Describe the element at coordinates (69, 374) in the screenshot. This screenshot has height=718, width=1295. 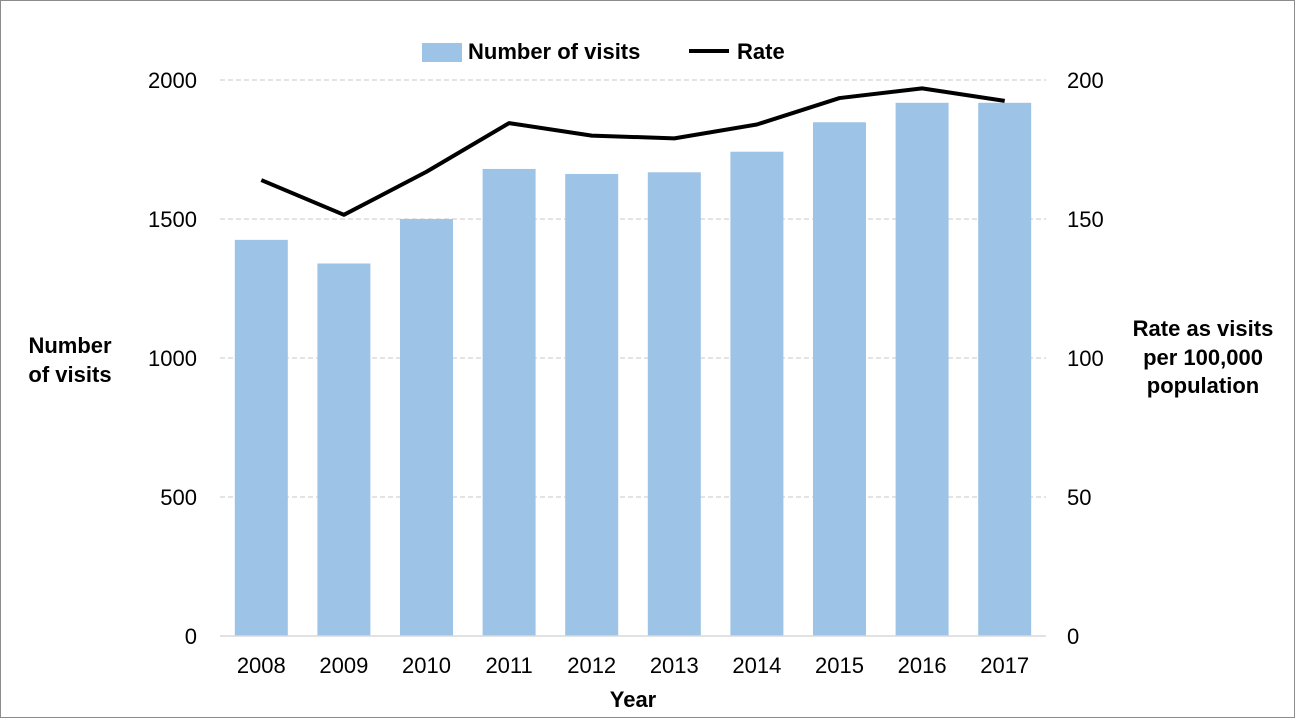
I see `y-axis-left-title-line-2: of visits` at that location.